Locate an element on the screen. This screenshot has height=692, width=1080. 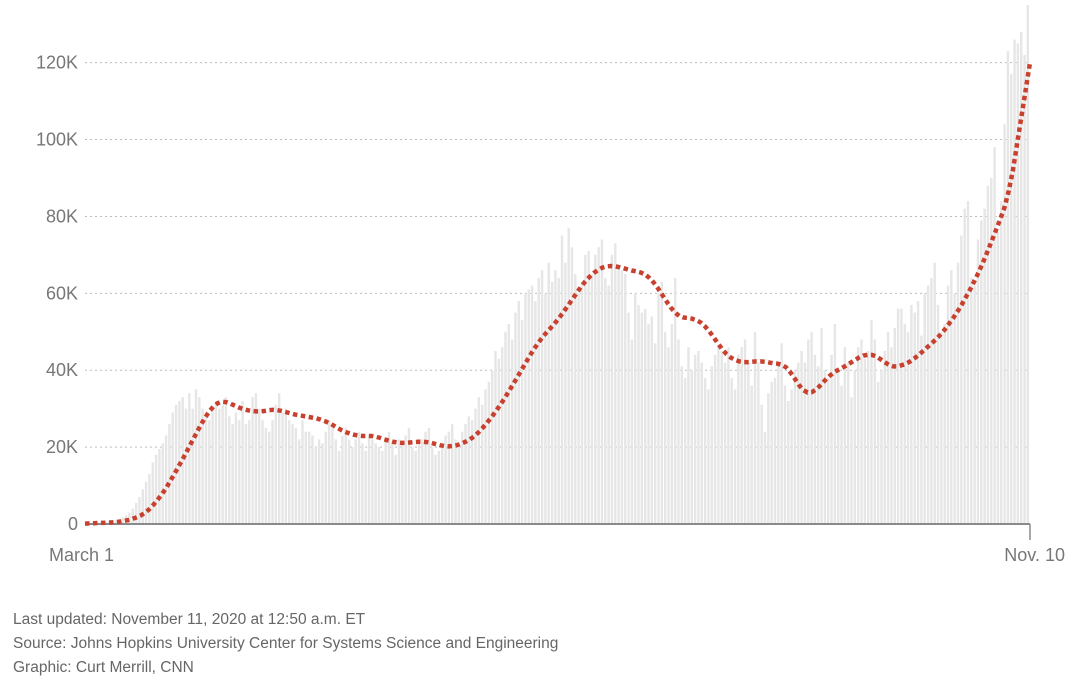
y-tick-label: 120K is located at coordinates (57, 63).